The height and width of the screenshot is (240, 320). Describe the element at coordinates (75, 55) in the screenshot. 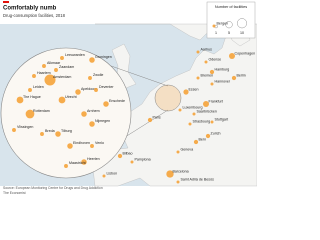

I see `city-label: Leeuwarden` at that location.